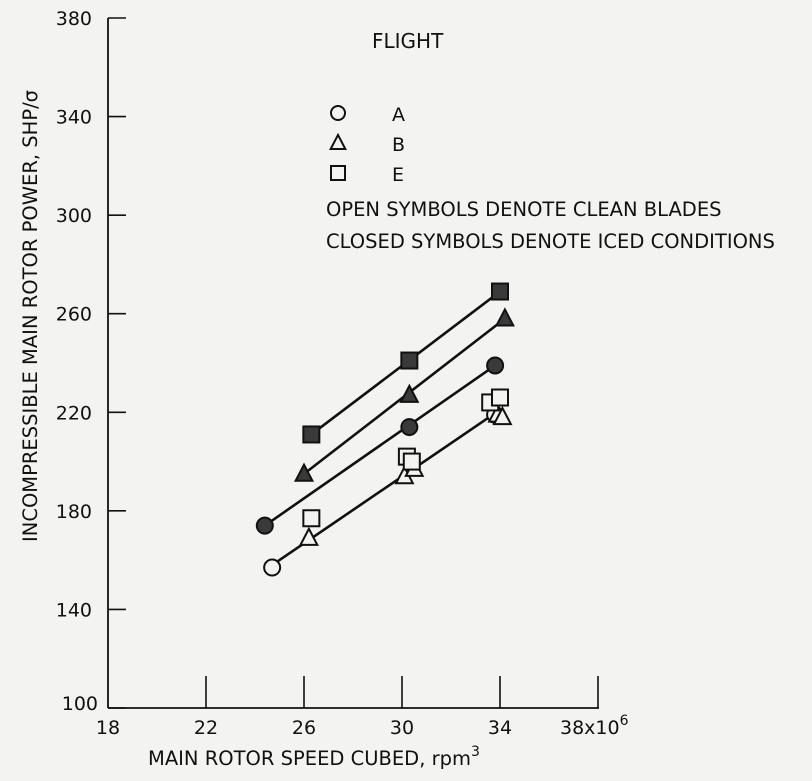 The height and width of the screenshot is (781, 812). I want to click on x-axis-label-sup: 3, so click(475, 752).